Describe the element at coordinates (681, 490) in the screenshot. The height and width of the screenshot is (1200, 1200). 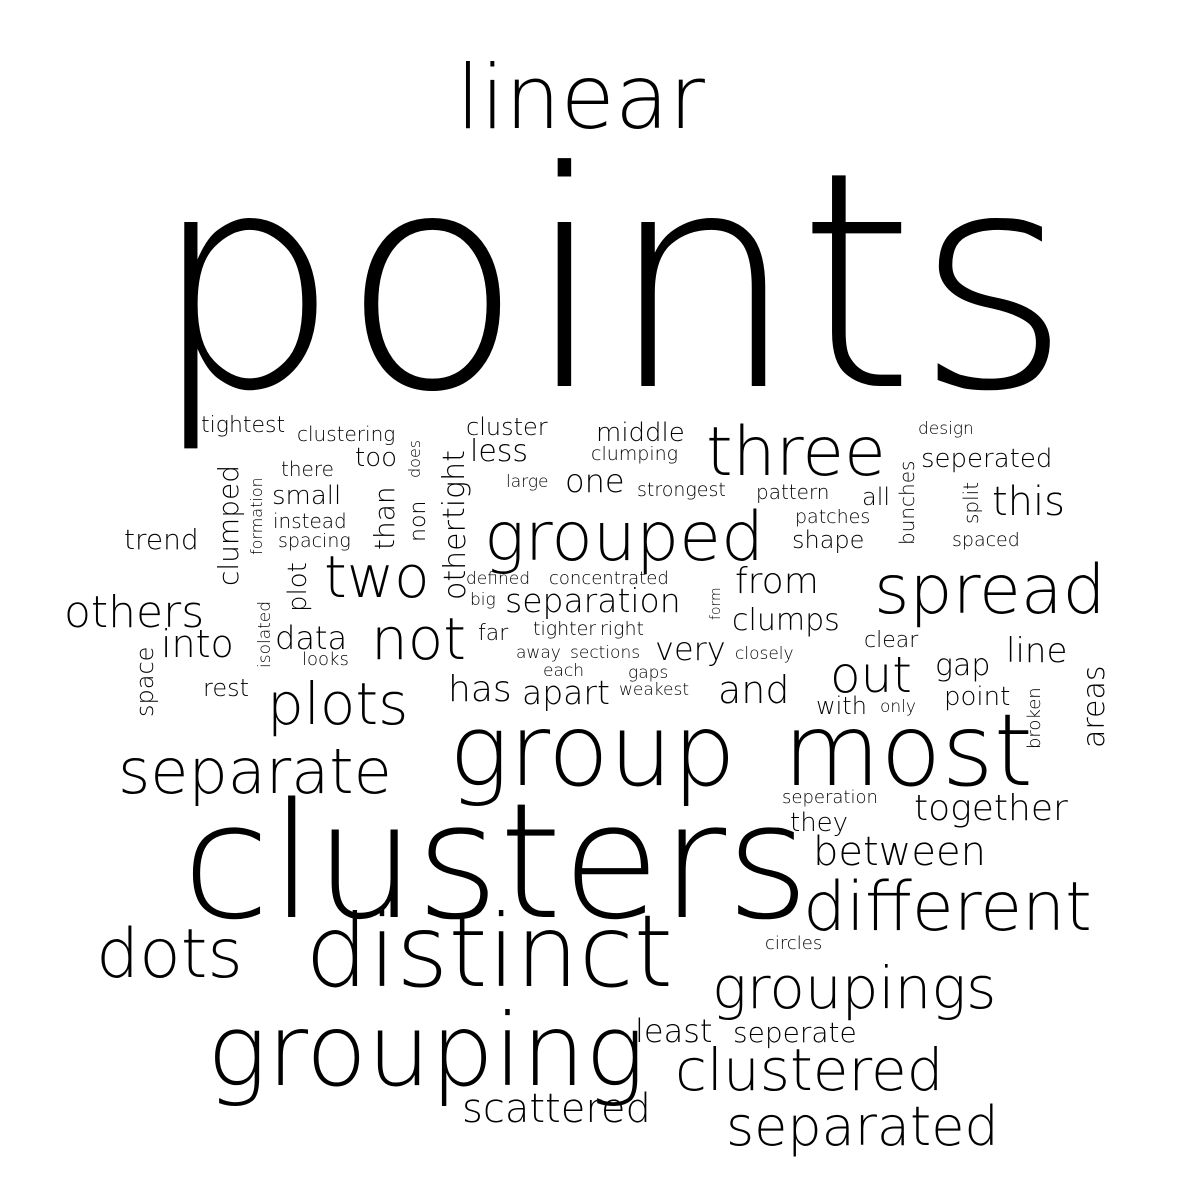
I see `word: strongest` at that location.